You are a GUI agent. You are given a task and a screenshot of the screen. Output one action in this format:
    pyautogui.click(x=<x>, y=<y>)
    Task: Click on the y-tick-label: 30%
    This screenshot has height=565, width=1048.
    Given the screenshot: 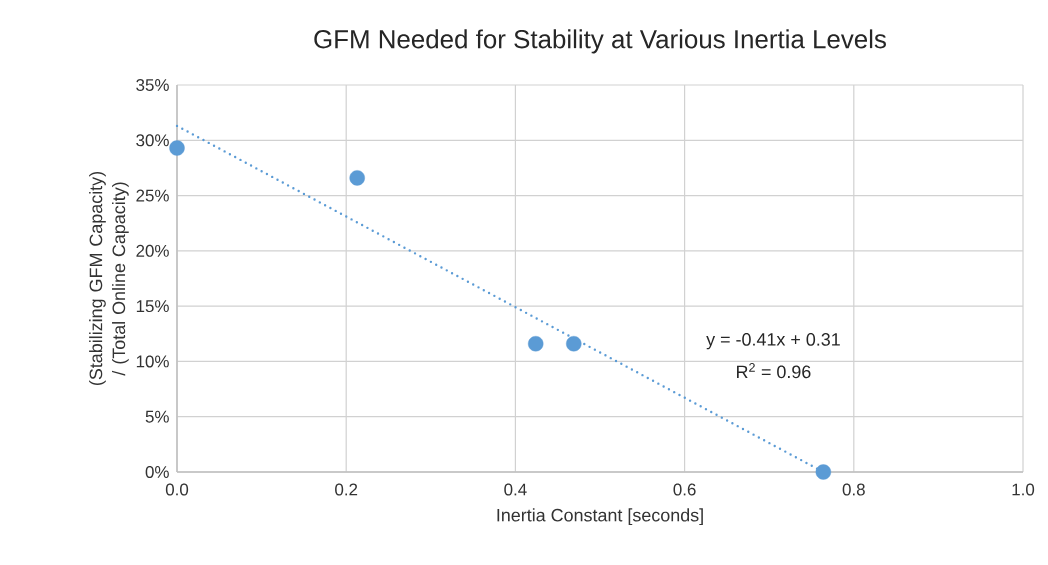 What is the action you would take?
    pyautogui.click(x=152, y=140)
    